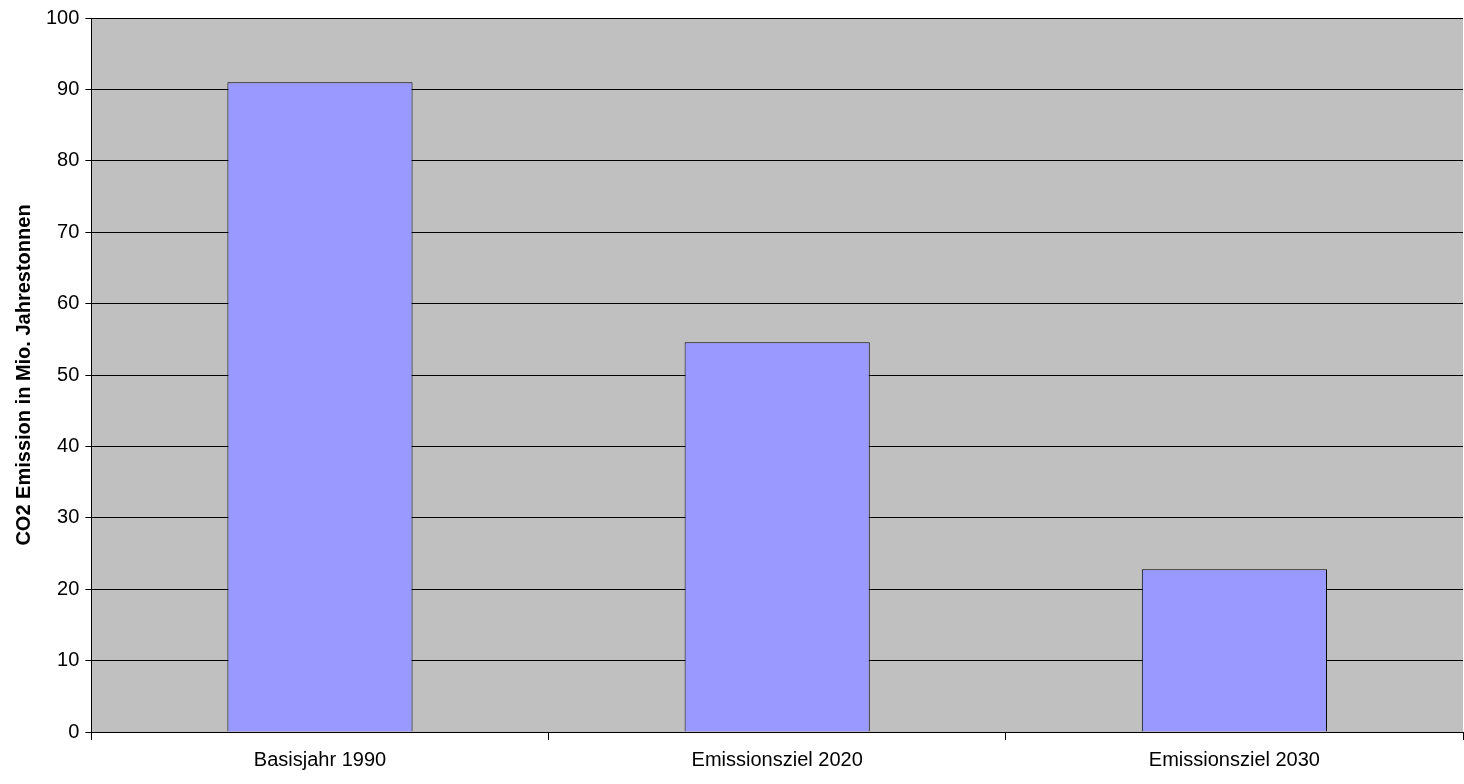 This screenshot has width=1464, height=784. I want to click on y-tick-label: 40, so click(68, 444).